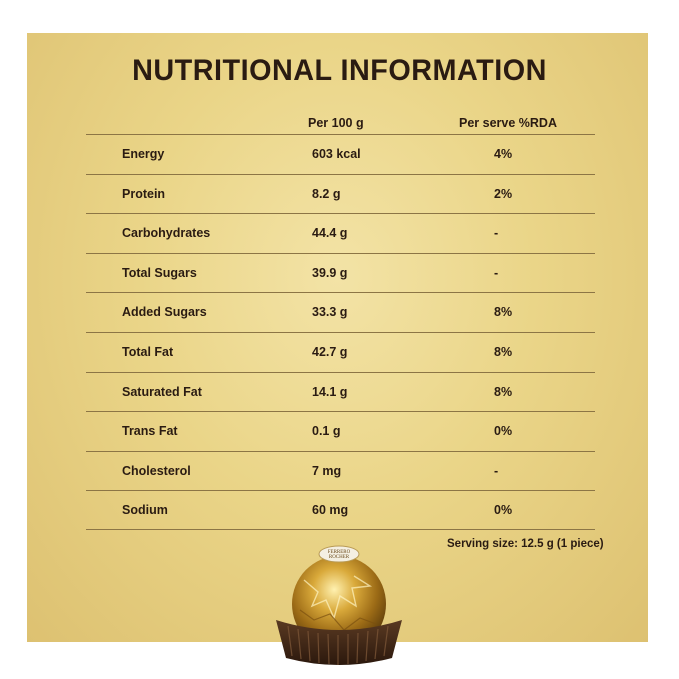  Describe the element at coordinates (166, 233) in the screenshot. I see `nutrient-name: Carbohydrates` at that location.